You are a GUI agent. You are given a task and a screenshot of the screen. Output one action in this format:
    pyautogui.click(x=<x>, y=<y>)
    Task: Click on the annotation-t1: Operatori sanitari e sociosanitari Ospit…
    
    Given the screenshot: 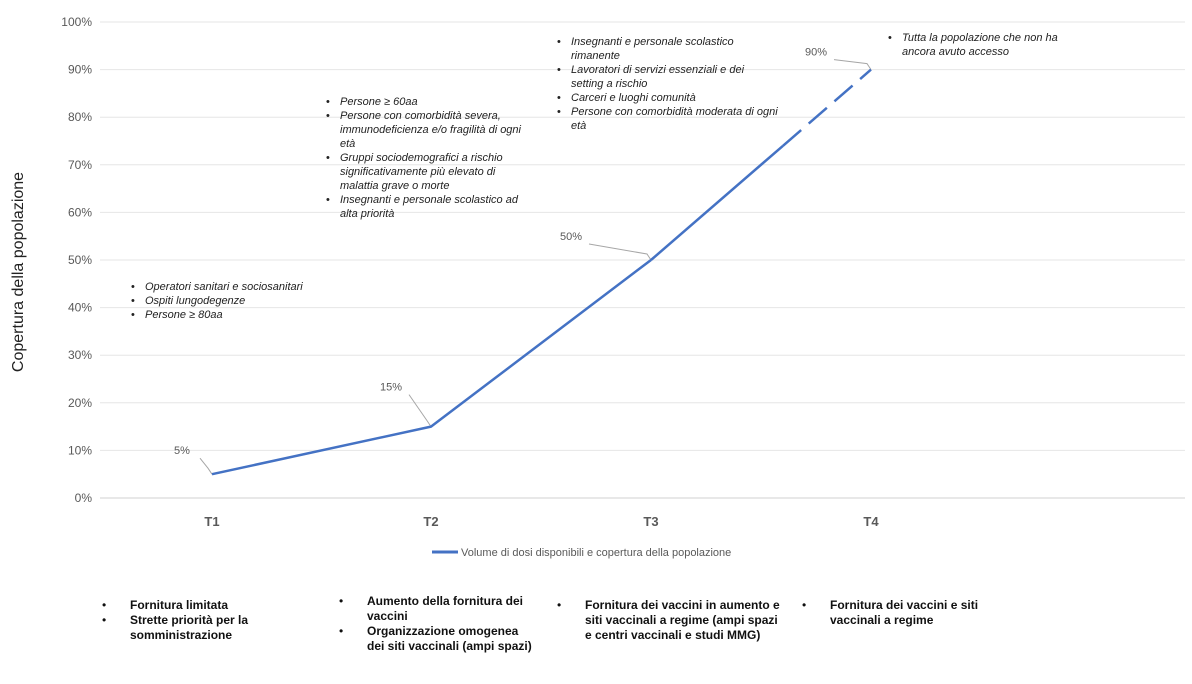 What is the action you would take?
    pyautogui.click(x=227, y=301)
    